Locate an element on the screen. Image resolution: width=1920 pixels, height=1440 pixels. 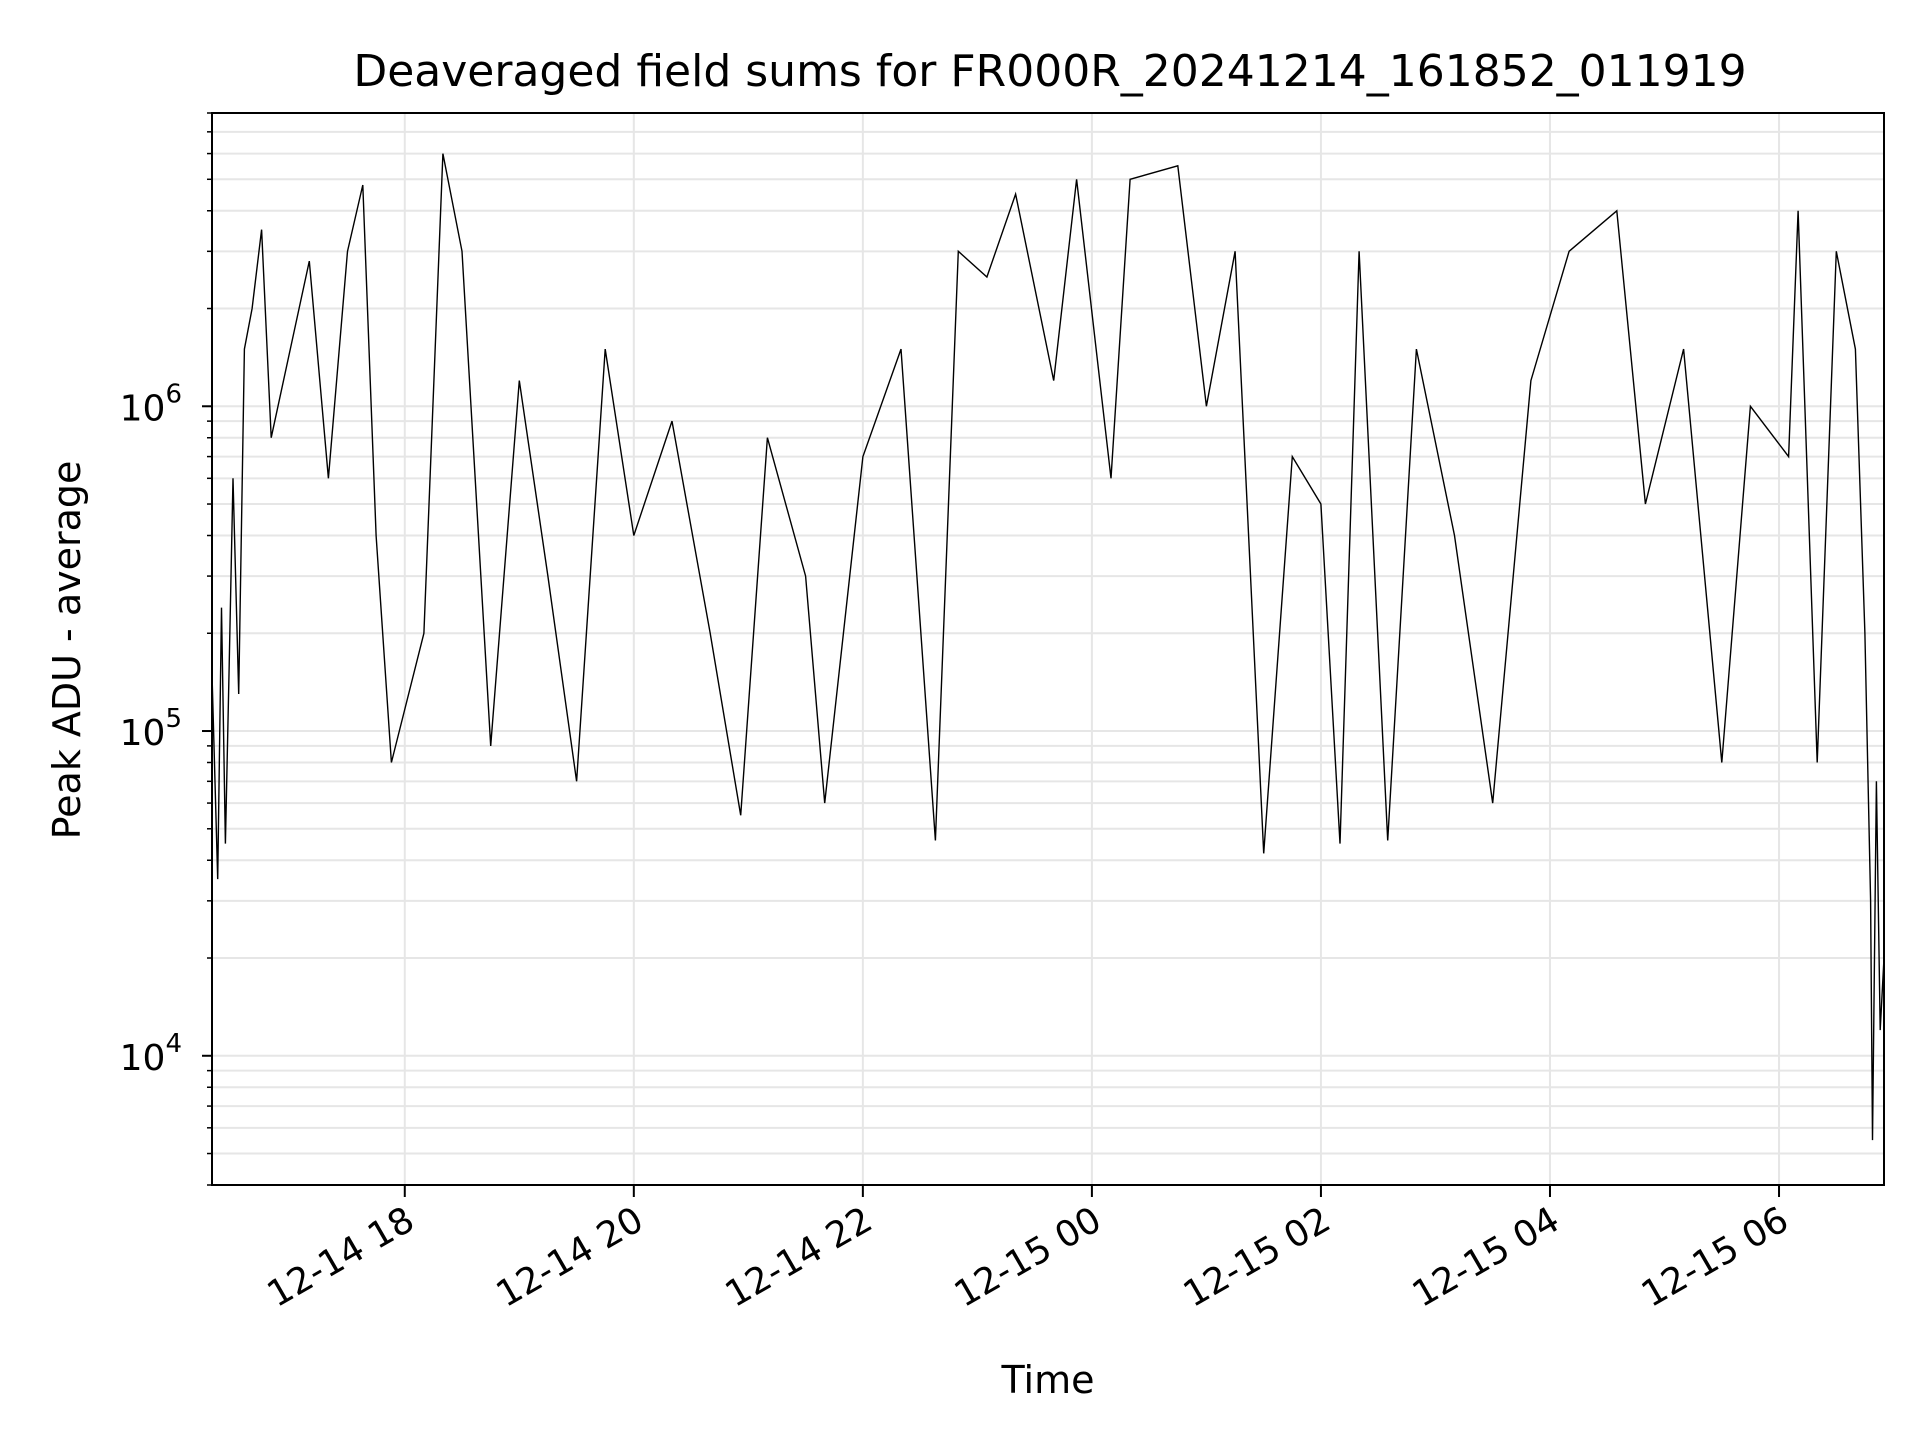
y-tick-label: 10⁶ is located at coordinates (151, 404).